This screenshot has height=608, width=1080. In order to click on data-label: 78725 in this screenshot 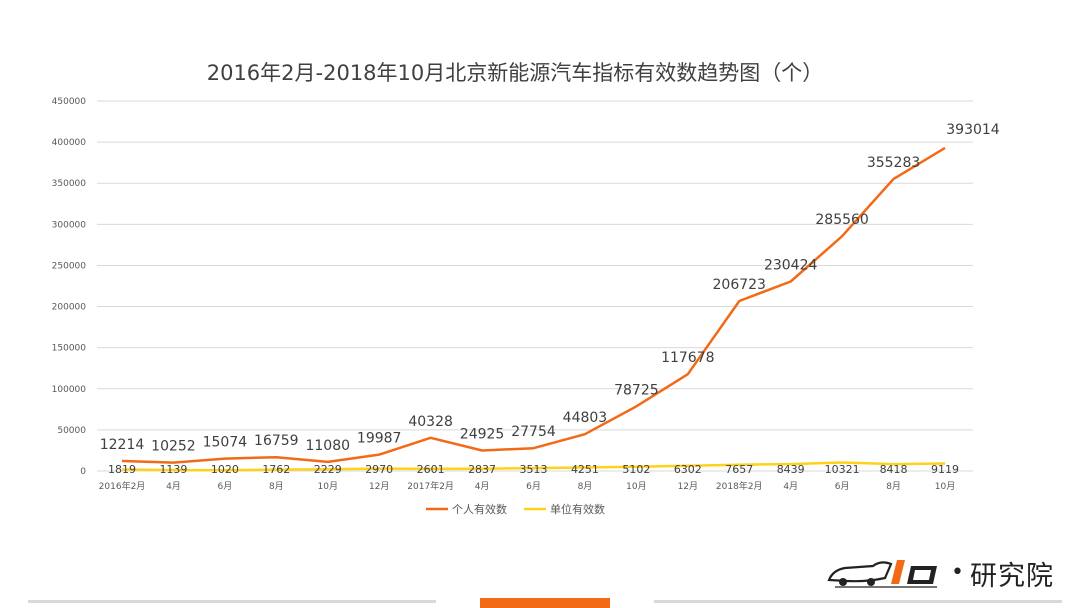, I will do `click(636, 390)`.